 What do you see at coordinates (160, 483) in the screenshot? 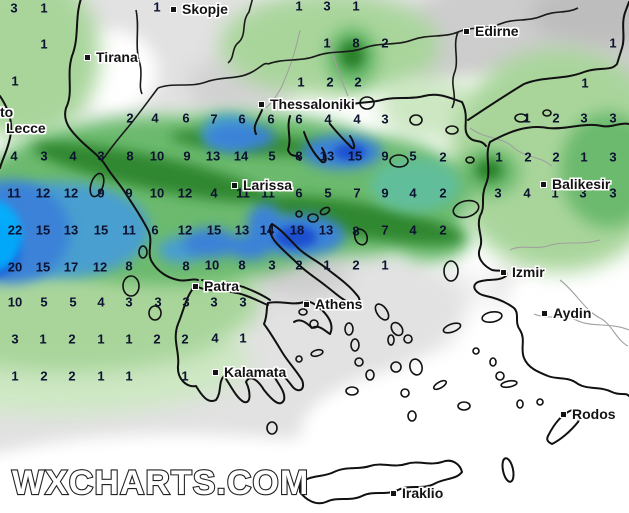
I see `wxcharts-watermark: WXCHARTS.COM` at bounding box center [160, 483].